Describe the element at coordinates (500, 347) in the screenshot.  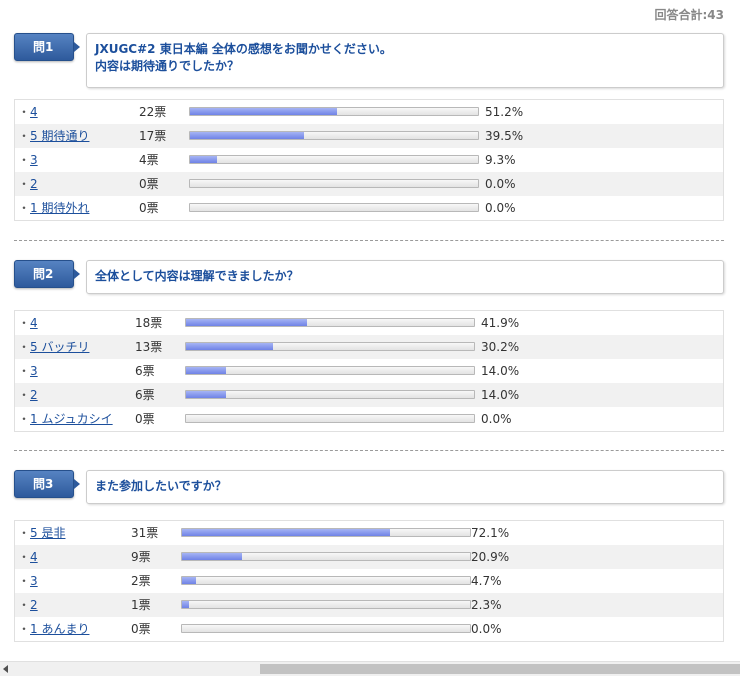
I see `percentage-value: 30.2%` at that location.